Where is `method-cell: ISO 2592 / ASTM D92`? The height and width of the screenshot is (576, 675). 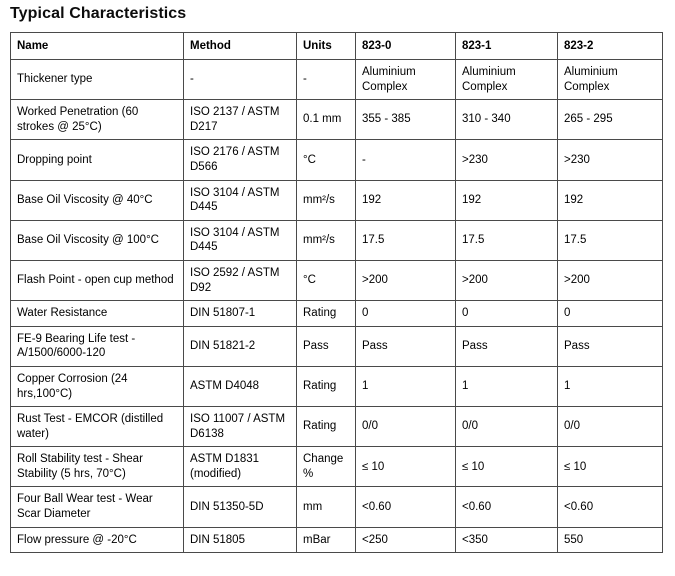
method-cell: ISO 2592 / ASTM D92 is located at coordinates (240, 280).